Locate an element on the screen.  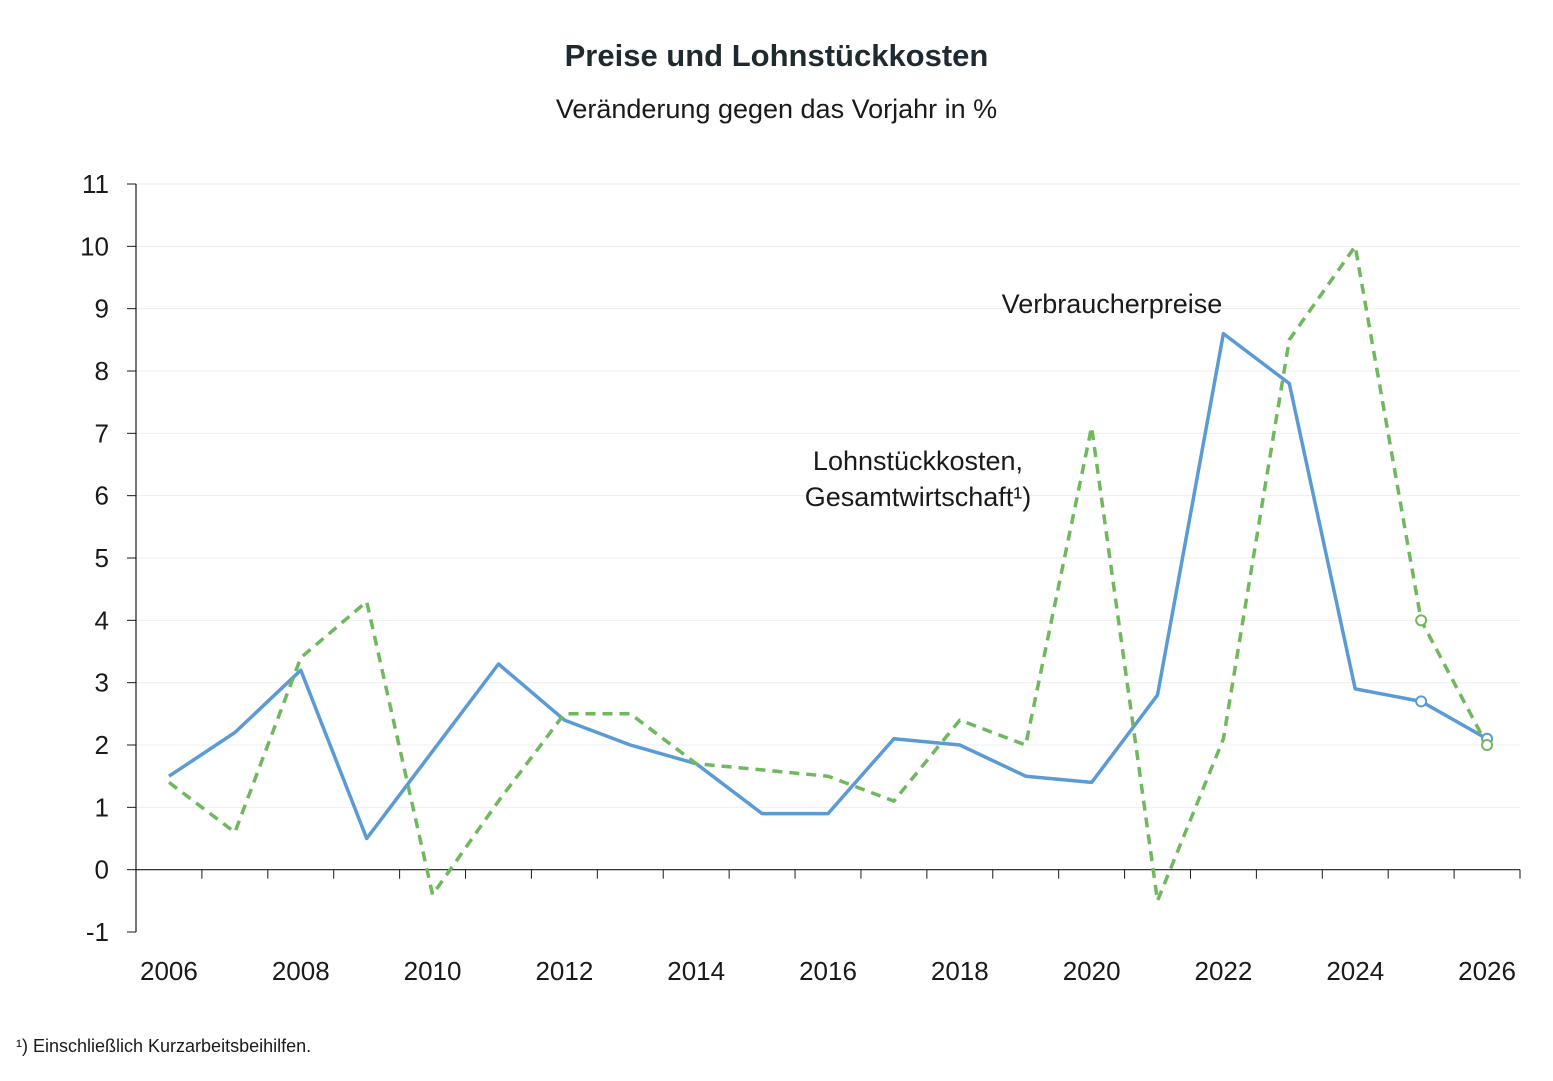
x-tick-label: 2026 is located at coordinates (1487, 971).